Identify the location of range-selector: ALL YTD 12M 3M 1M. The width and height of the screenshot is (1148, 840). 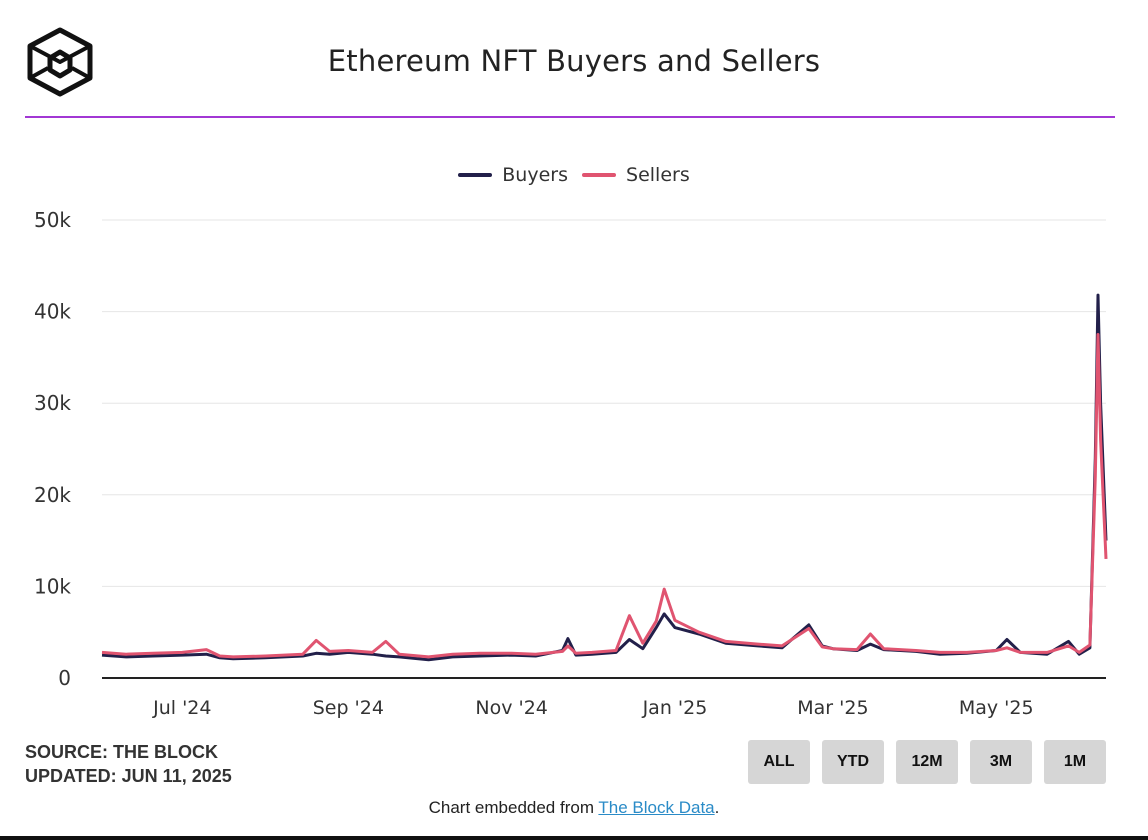
(927, 762).